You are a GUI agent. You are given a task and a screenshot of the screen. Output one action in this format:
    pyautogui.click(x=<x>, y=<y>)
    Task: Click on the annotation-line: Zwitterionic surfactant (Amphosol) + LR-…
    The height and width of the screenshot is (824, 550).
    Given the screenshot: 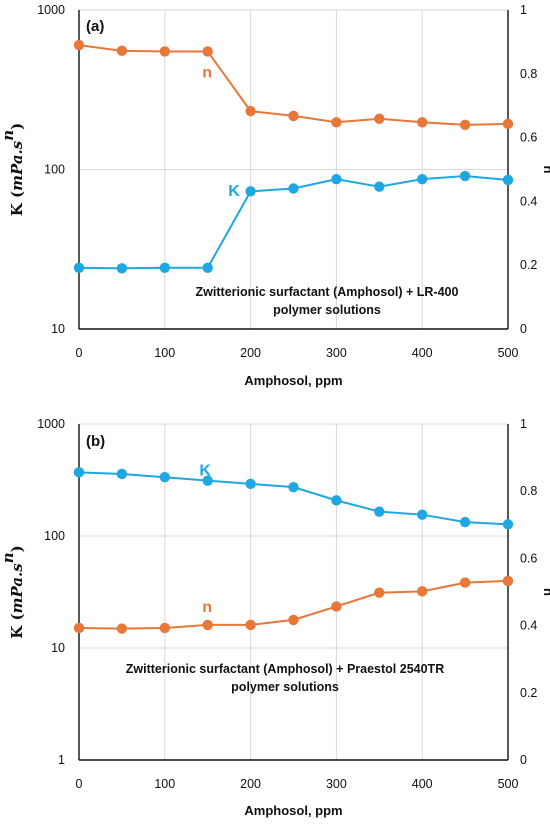 What is the action you would take?
    pyautogui.click(x=327, y=292)
    